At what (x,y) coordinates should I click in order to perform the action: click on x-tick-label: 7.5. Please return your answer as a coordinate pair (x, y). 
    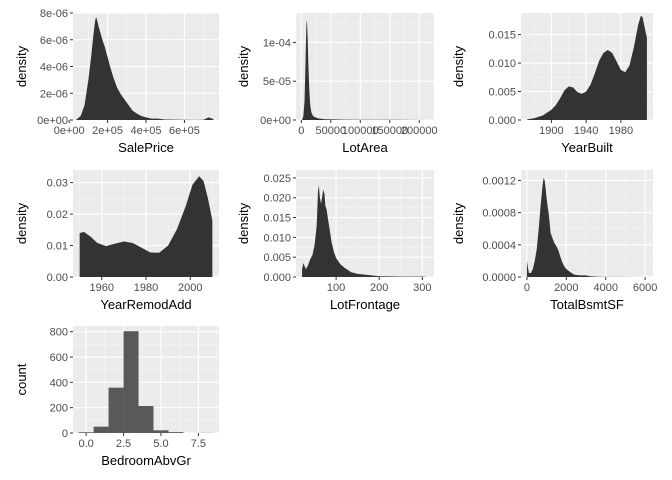
    Looking at the image, I should click on (198, 444).